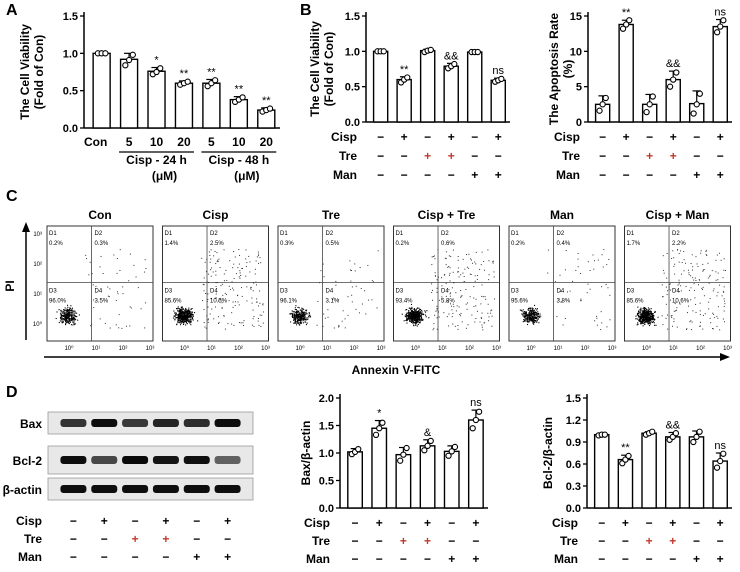 The image size is (740, 572). Describe the element at coordinates (184, 142) in the screenshot. I see `x-category-label: 20` at that location.